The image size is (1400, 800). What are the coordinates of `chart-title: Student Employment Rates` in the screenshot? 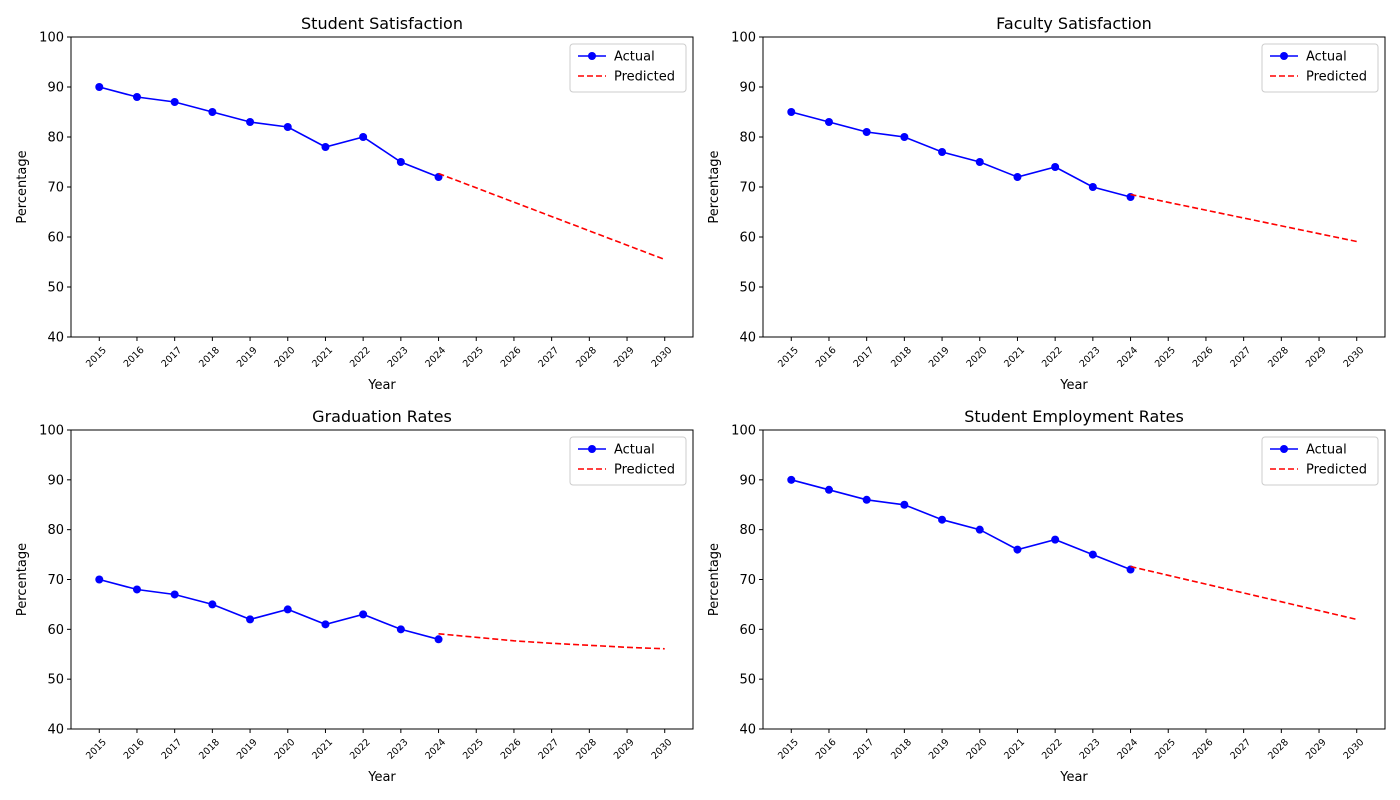 It's located at (1074, 416).